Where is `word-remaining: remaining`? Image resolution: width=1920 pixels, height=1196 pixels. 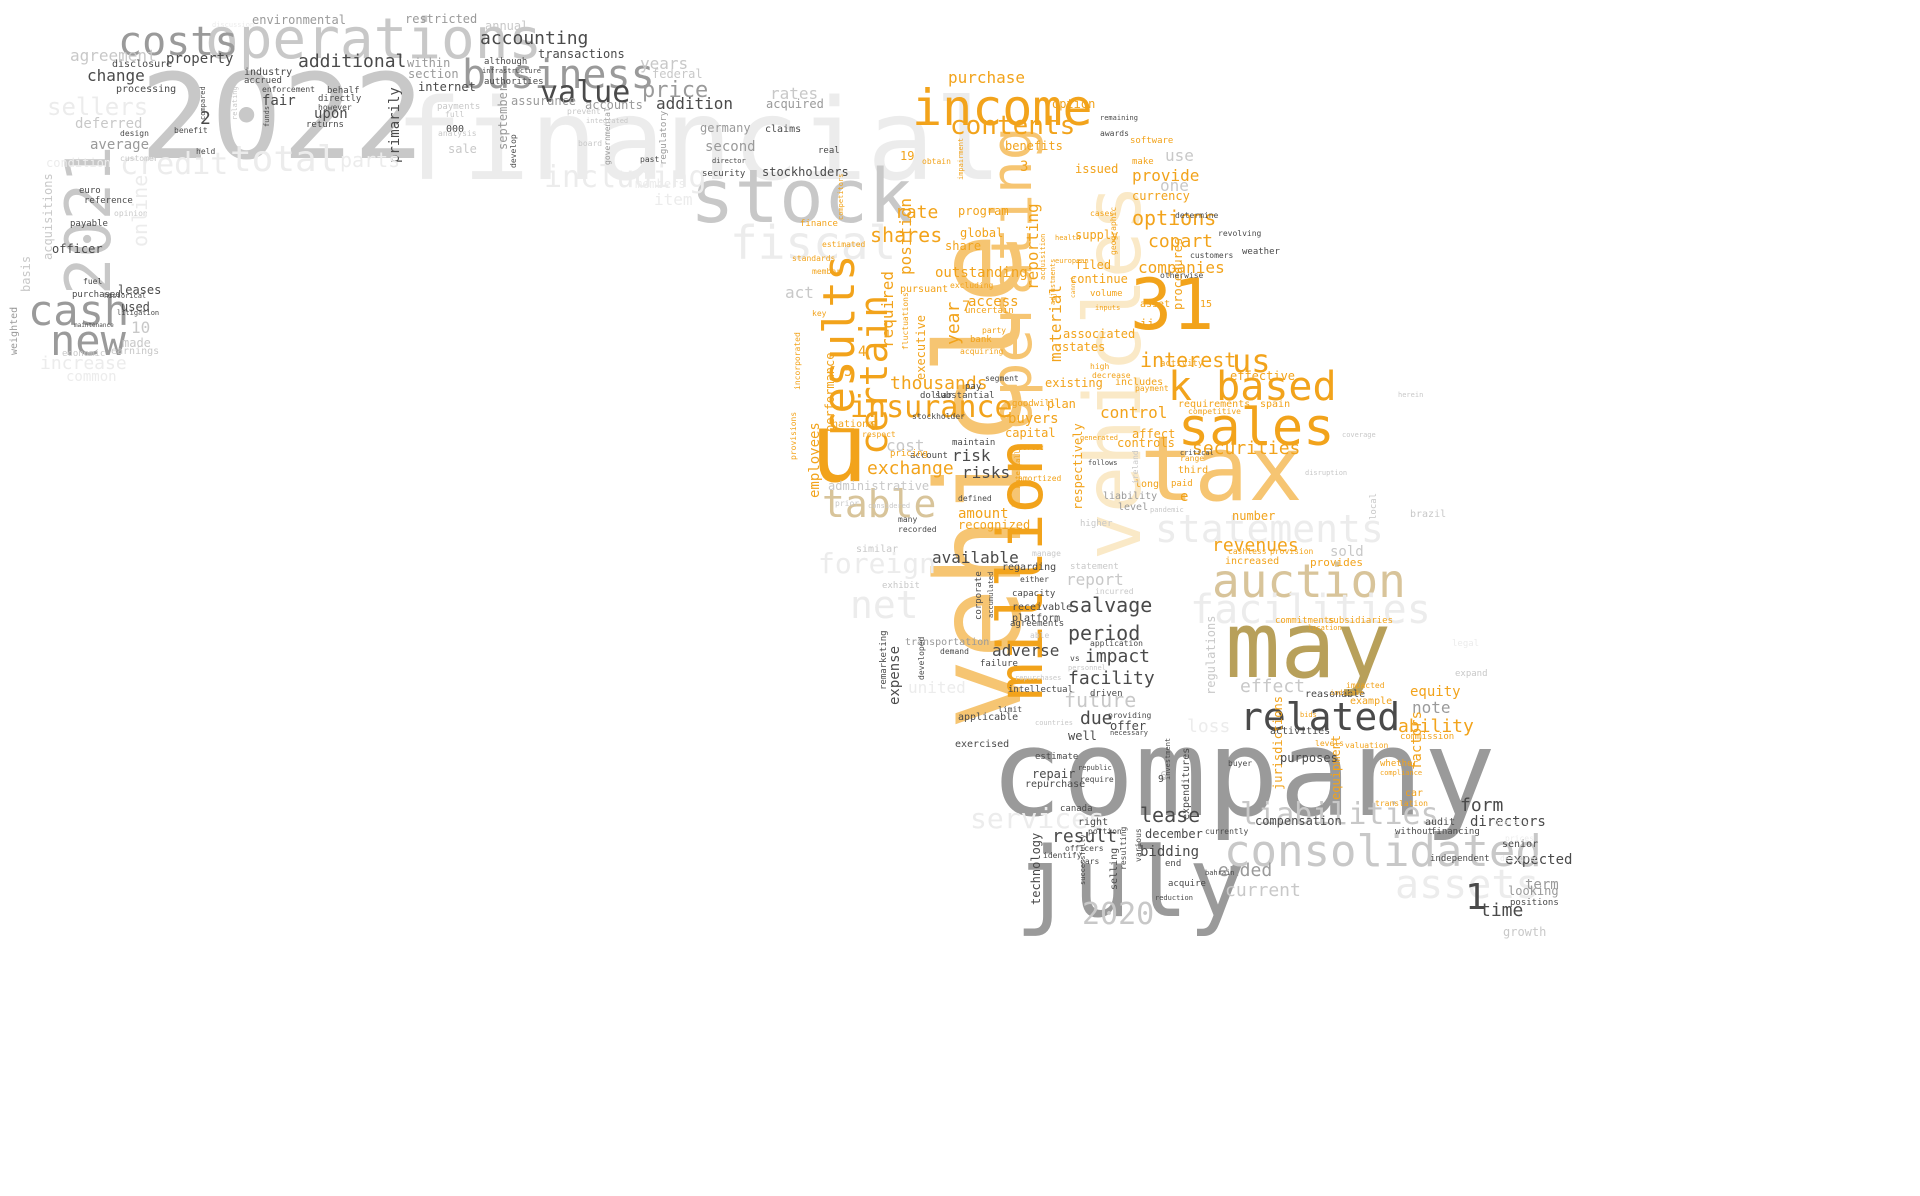 word-remaining: remaining is located at coordinates (1119, 118).